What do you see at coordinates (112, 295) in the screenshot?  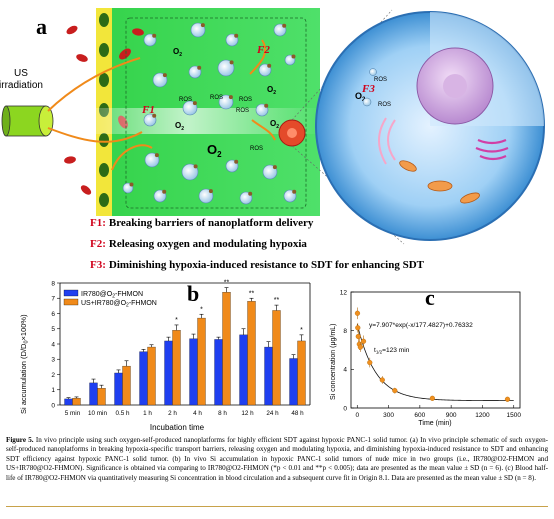 I see `legend-label-ir780: IR780@O2-FHMON` at bounding box center [112, 295].